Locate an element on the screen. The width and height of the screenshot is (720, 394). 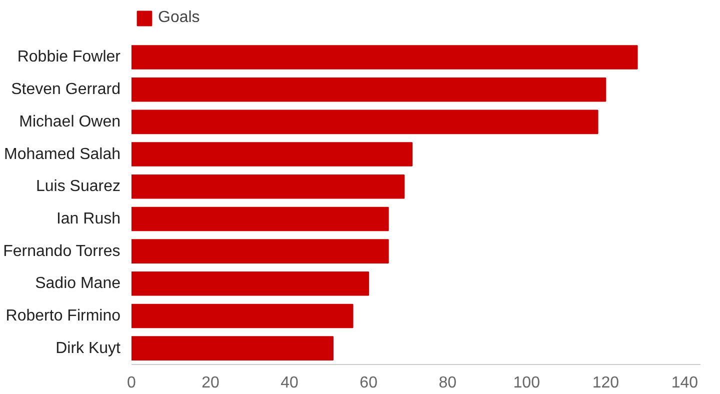
x-tick-label: 0 is located at coordinates (131, 383).